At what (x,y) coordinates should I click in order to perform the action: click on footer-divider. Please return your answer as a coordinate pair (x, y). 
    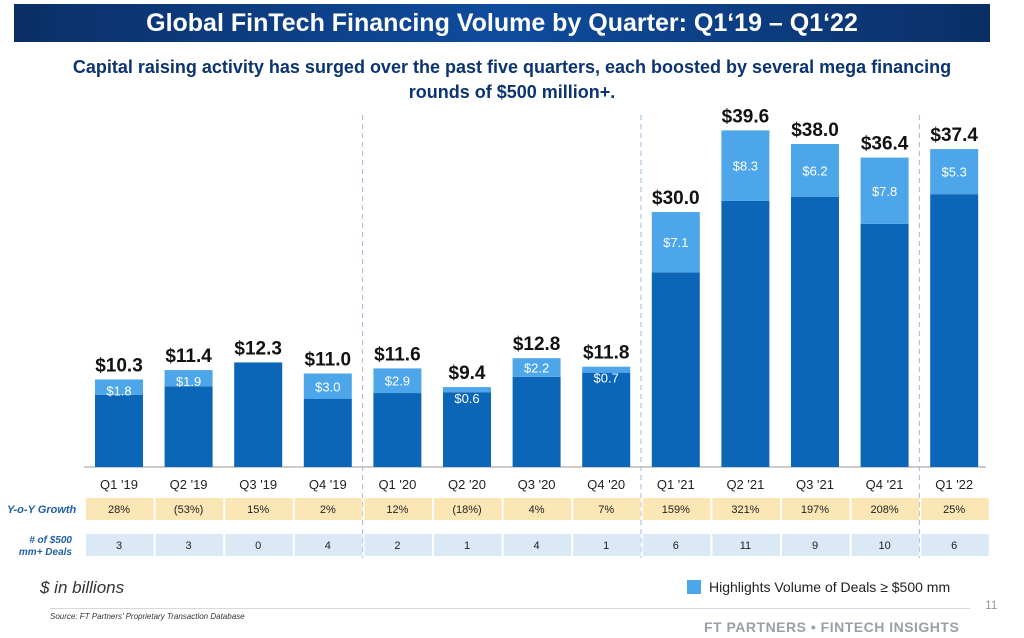
    Looking at the image, I should click on (510, 608).